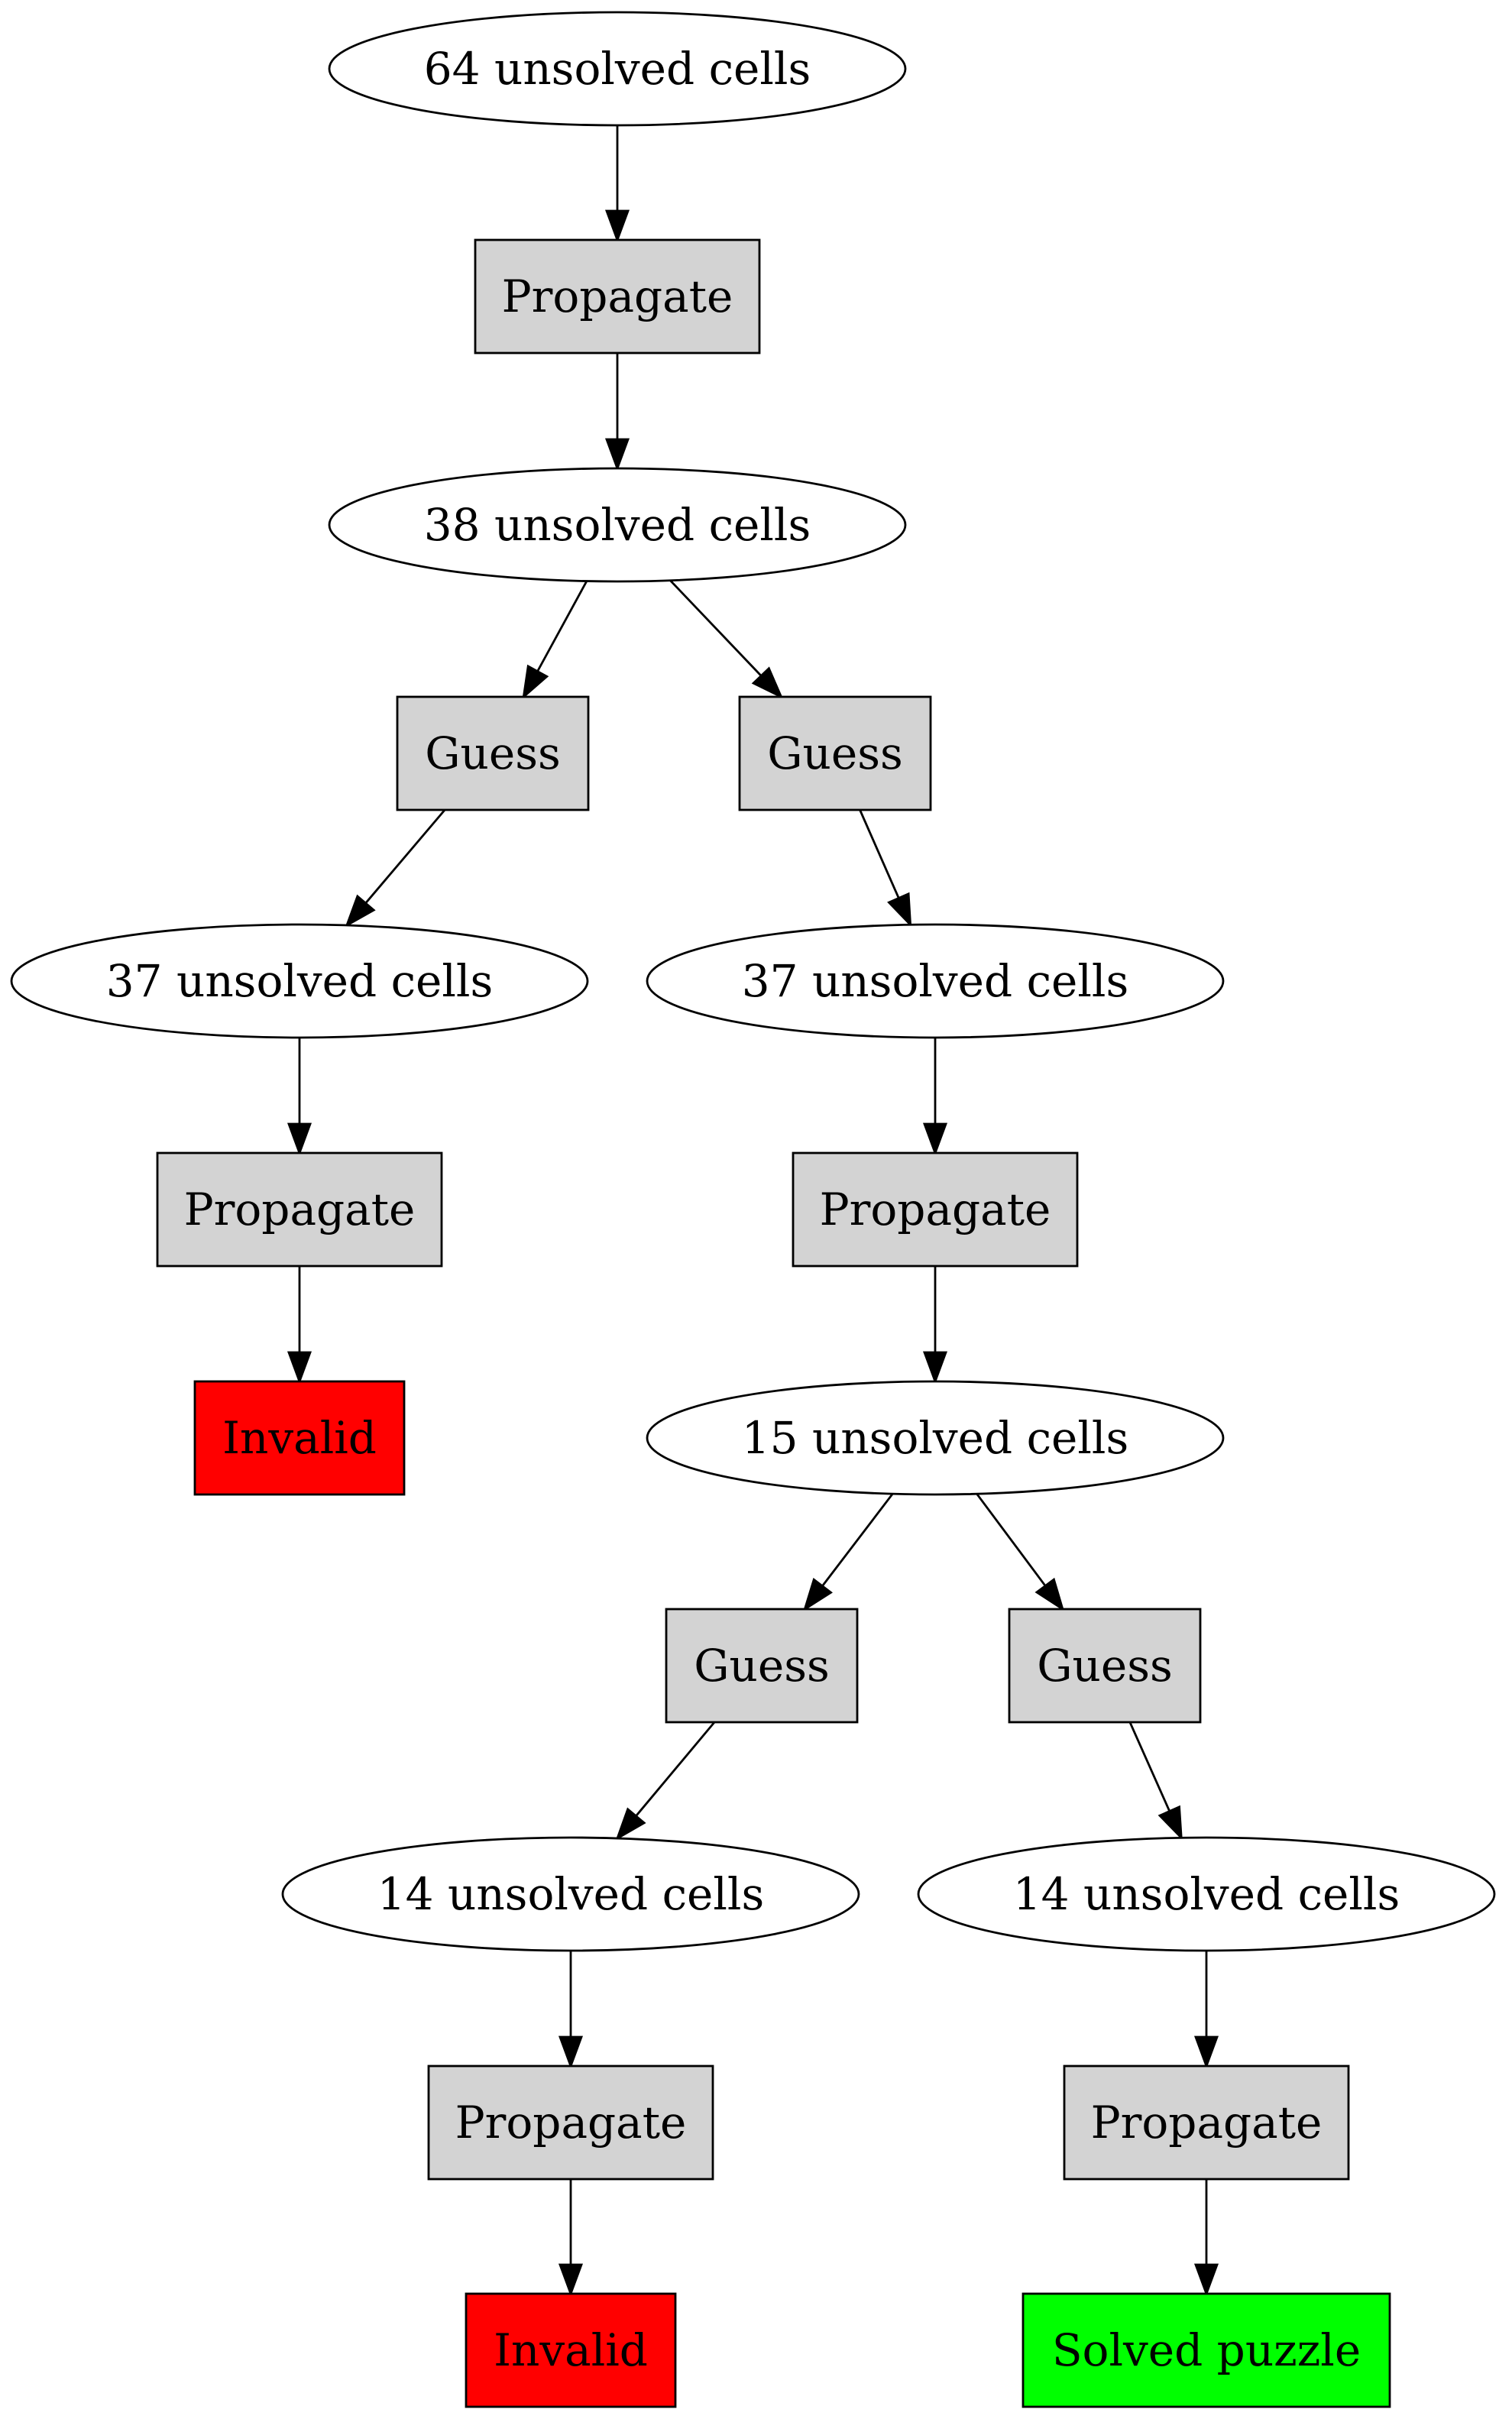 This screenshot has width=1512, height=2432. I want to click on edge-n6-to-p4, so click(571, 2010).